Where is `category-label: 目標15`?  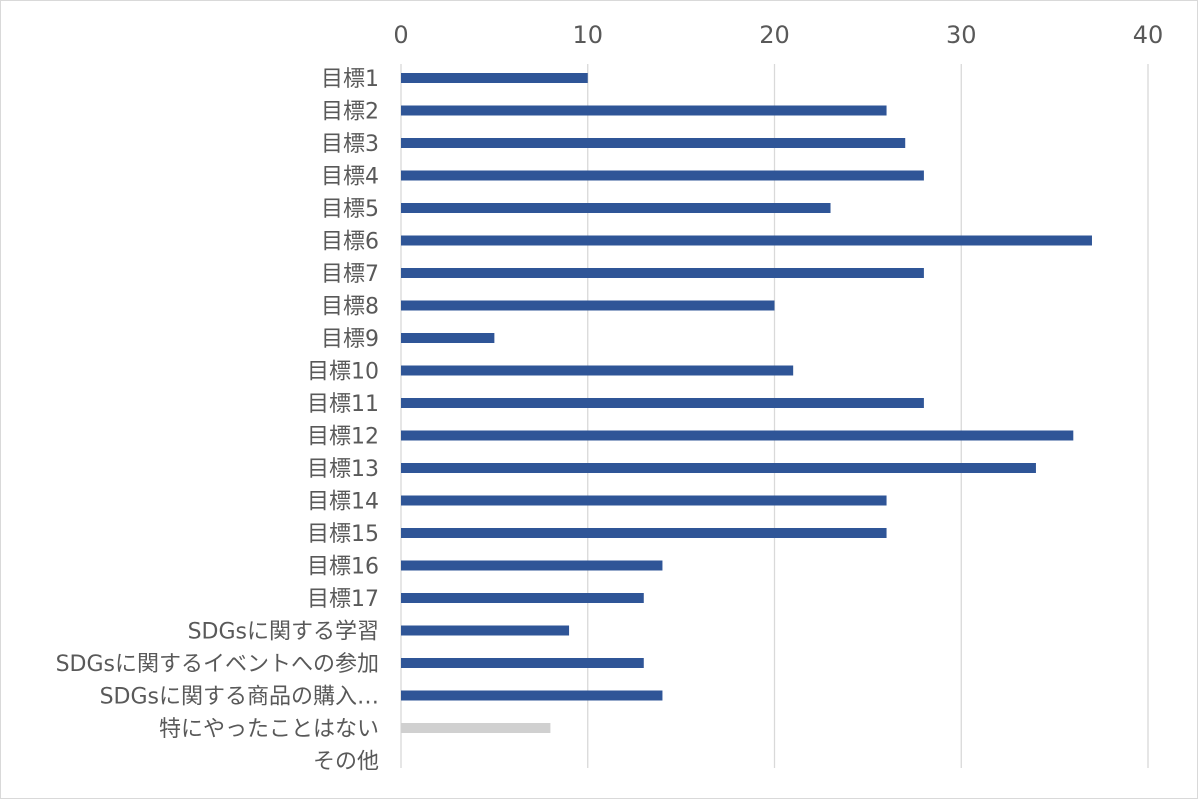 category-label: 目標15 is located at coordinates (343, 534).